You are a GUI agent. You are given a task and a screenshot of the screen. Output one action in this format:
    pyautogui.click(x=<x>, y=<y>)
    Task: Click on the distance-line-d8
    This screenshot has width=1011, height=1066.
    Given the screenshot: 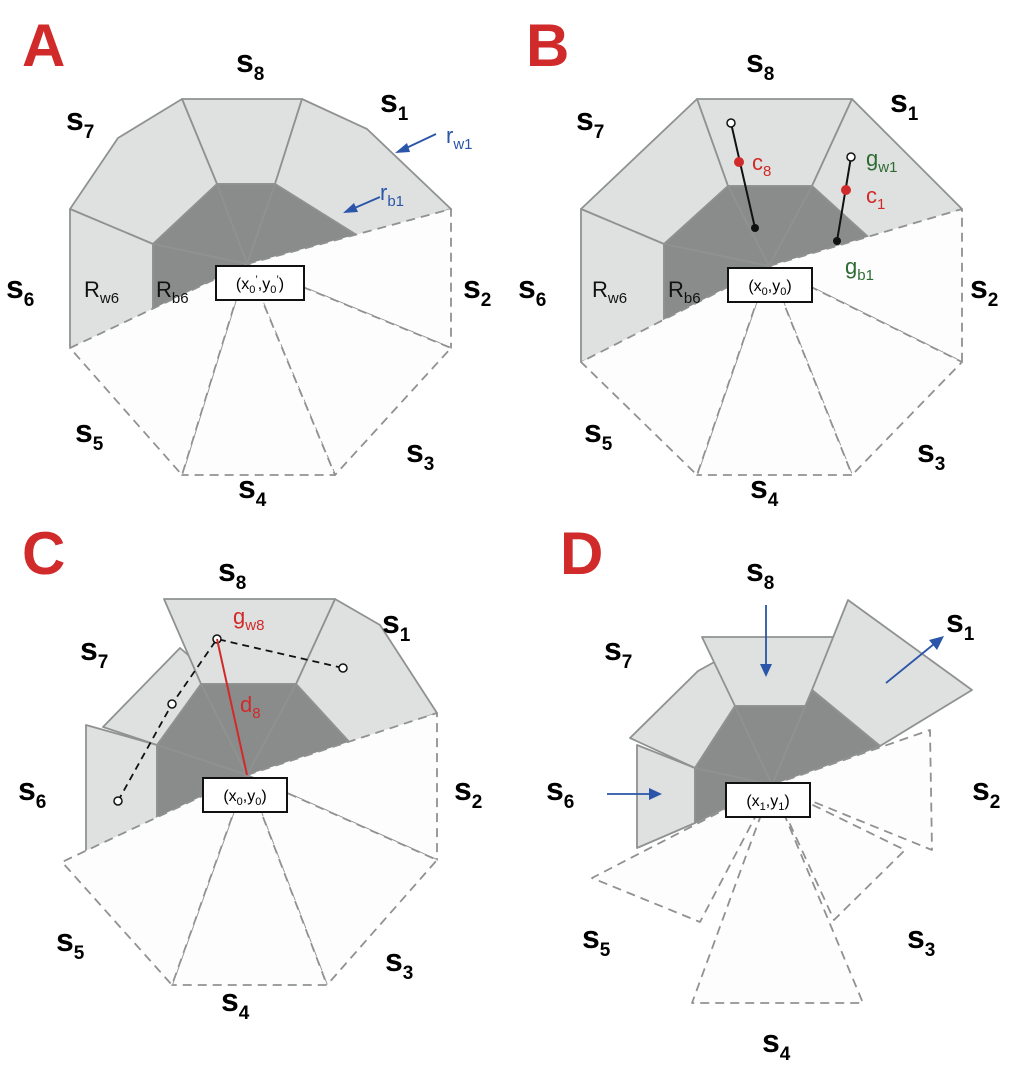 What is the action you would take?
    pyautogui.click(x=232, y=707)
    